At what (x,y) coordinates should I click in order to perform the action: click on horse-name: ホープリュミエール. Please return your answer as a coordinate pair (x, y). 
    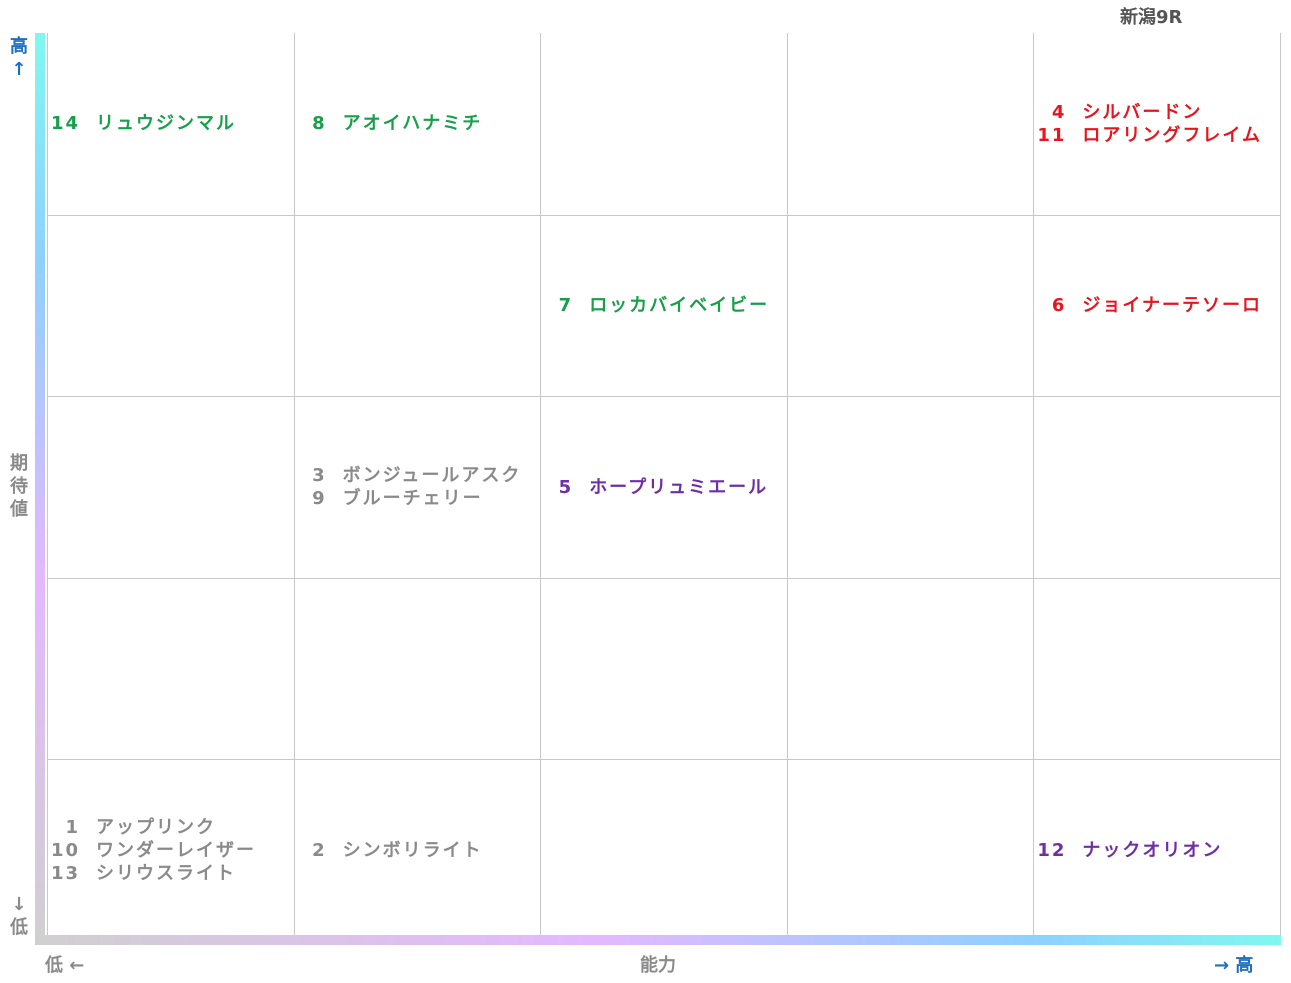
    Looking at the image, I should click on (679, 487).